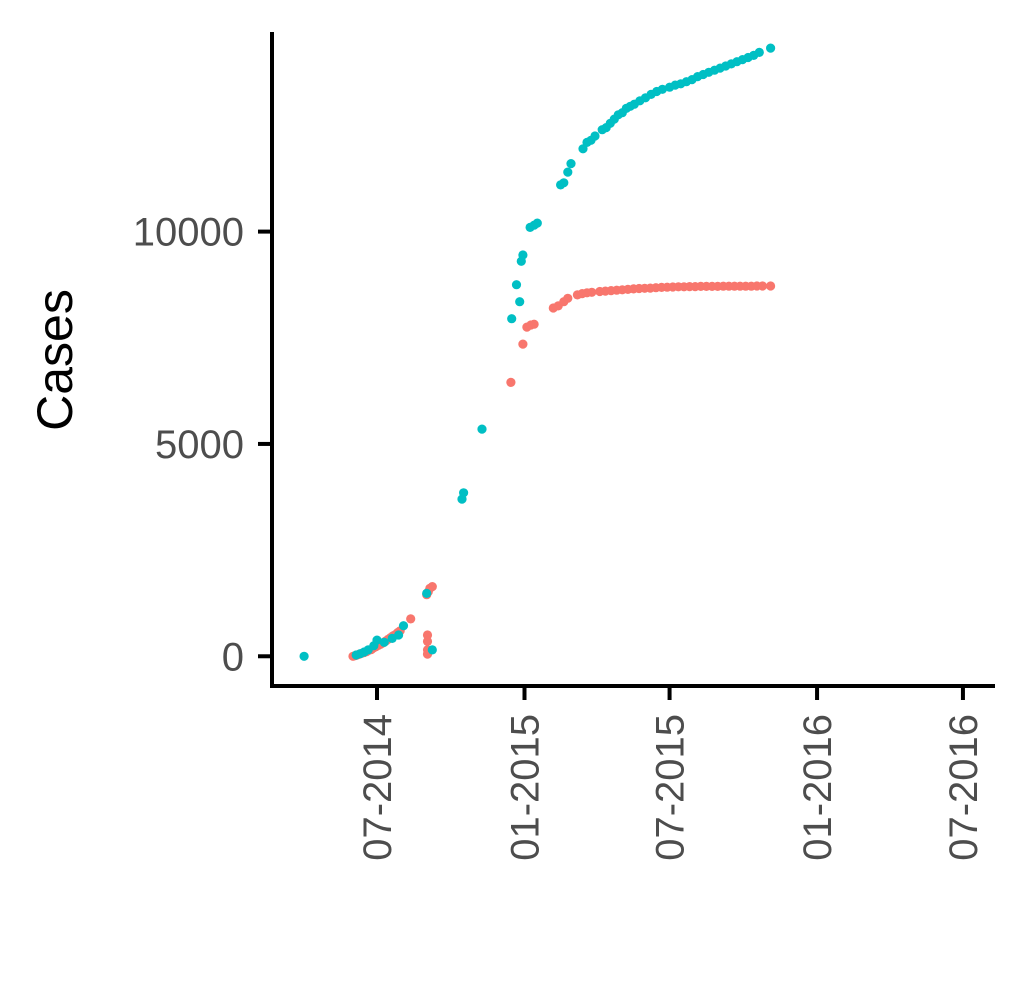 The width and height of the screenshot is (1027, 1003). What do you see at coordinates (671, 787) in the screenshot?
I see `x-tick-label: 07-2015` at bounding box center [671, 787].